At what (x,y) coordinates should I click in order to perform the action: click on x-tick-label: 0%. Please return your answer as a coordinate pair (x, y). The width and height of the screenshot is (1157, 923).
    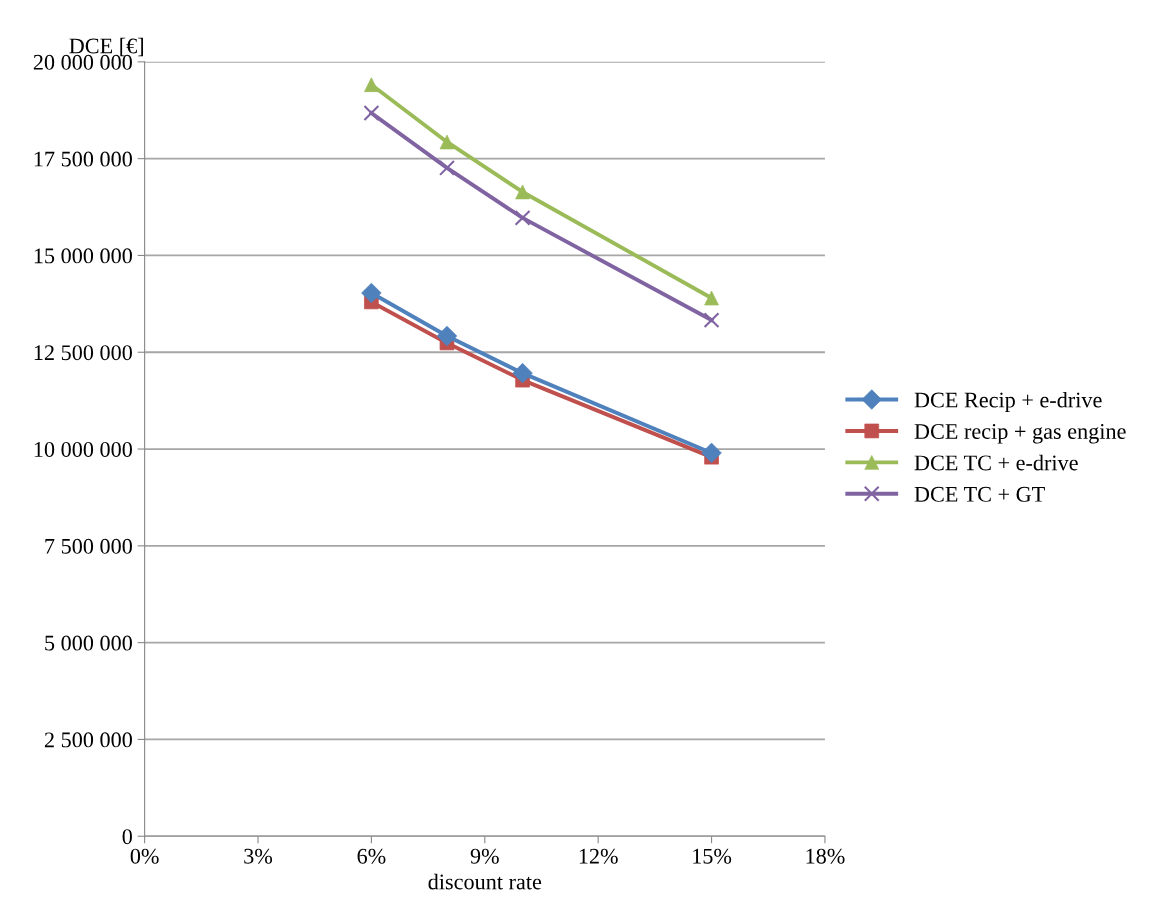
    Looking at the image, I should click on (144, 856).